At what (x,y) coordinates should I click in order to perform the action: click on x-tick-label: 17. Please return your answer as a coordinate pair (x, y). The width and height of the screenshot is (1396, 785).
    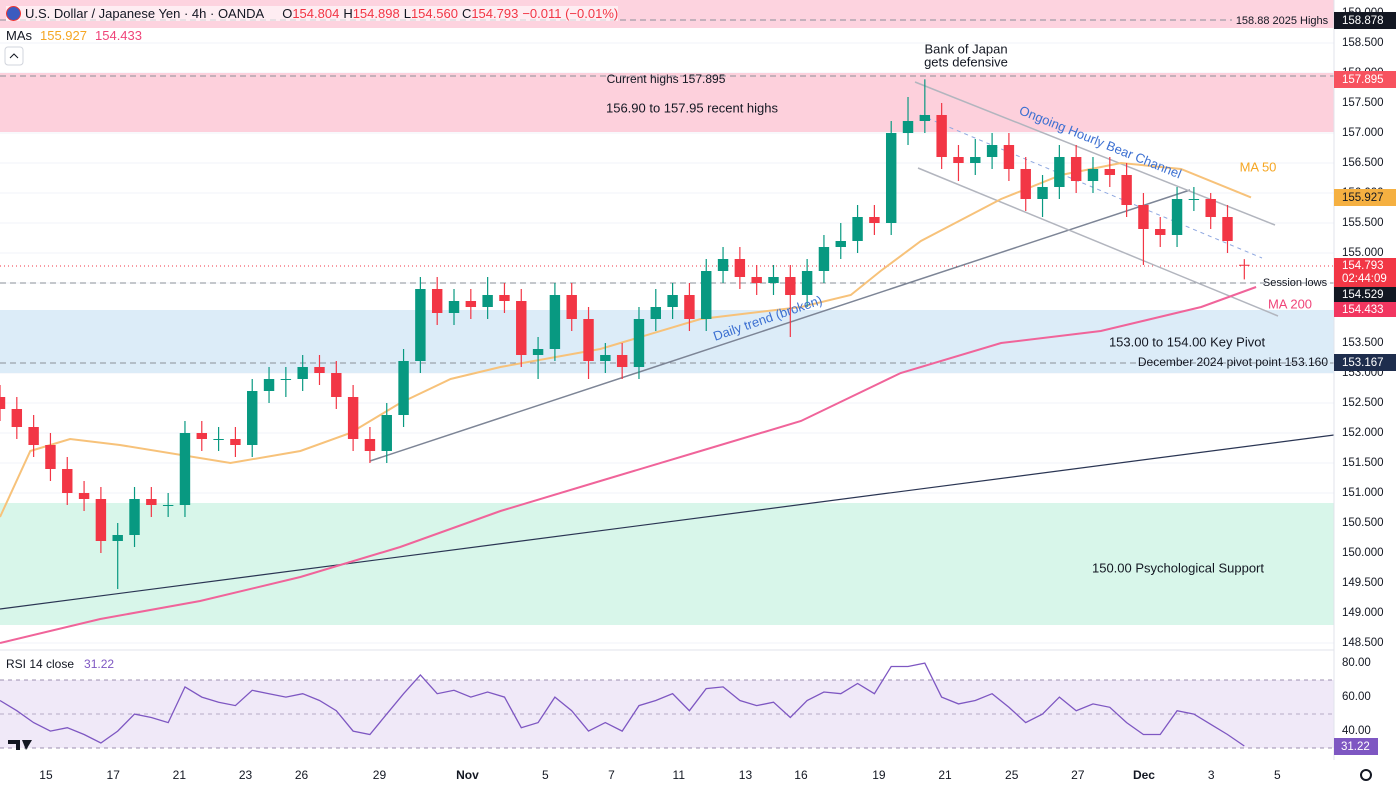
    Looking at the image, I should click on (114, 775).